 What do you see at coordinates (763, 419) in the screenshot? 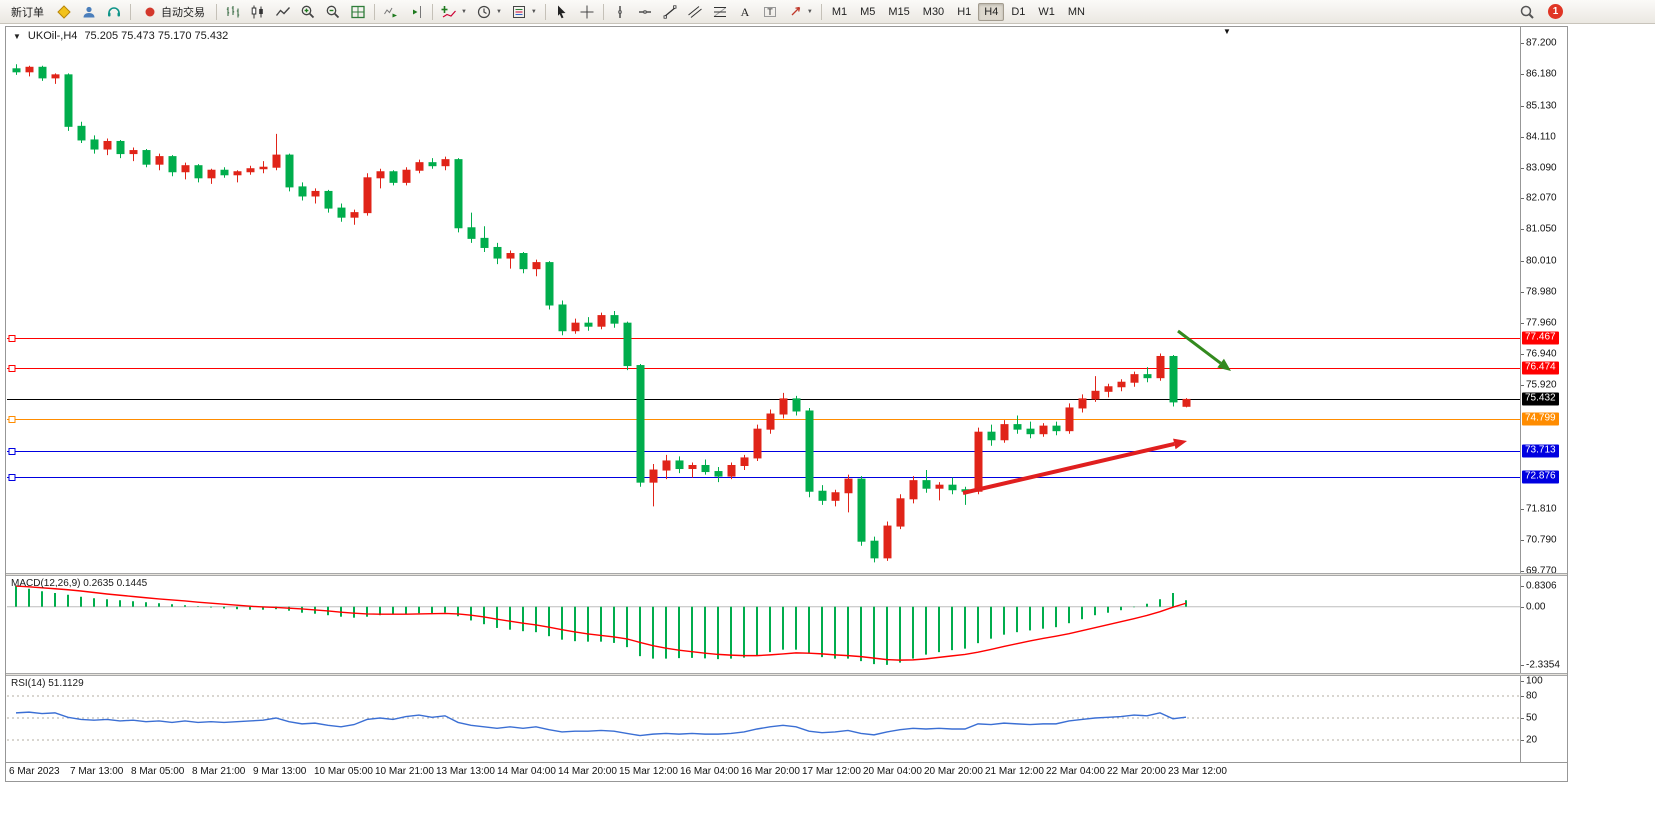
I see `pivot-line-74.799` at bounding box center [763, 419].